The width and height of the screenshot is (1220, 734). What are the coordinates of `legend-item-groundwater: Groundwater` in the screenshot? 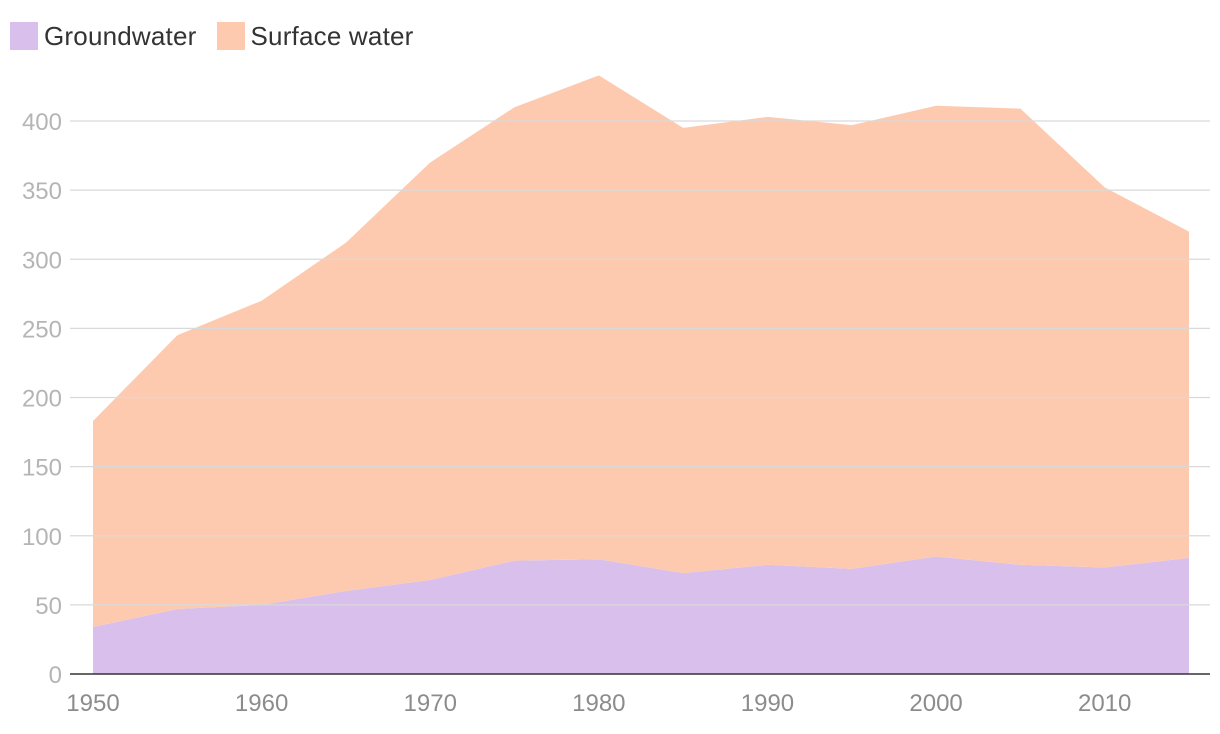 It's located at (103, 36).